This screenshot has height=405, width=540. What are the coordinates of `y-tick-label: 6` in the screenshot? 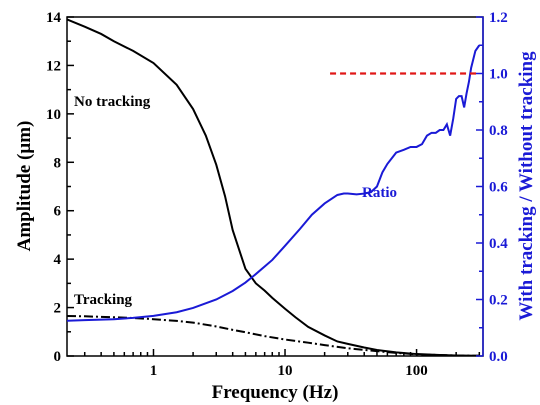 It's located at (58, 212).